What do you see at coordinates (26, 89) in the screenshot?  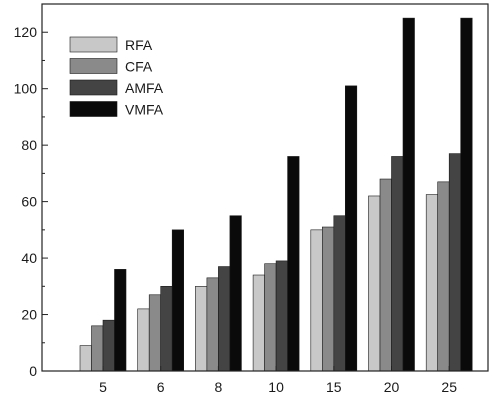 I see `y-tick-label: 100` at bounding box center [26, 89].